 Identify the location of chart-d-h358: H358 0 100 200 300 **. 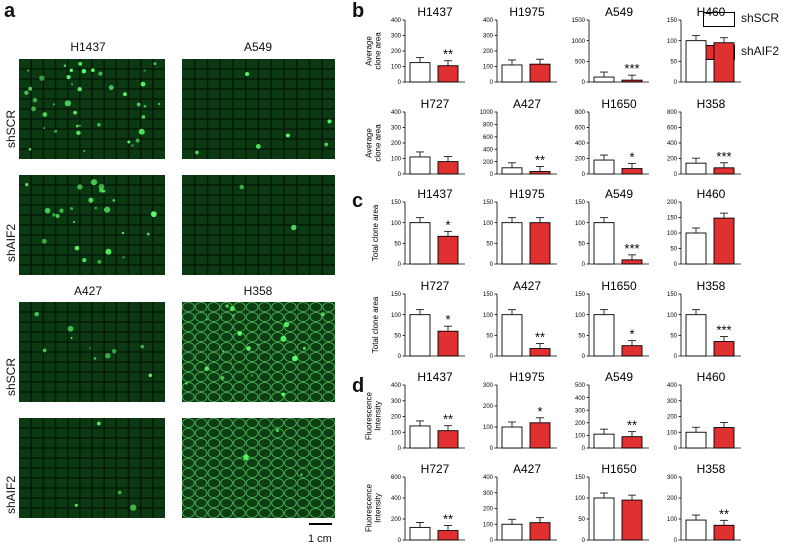
(704, 503).